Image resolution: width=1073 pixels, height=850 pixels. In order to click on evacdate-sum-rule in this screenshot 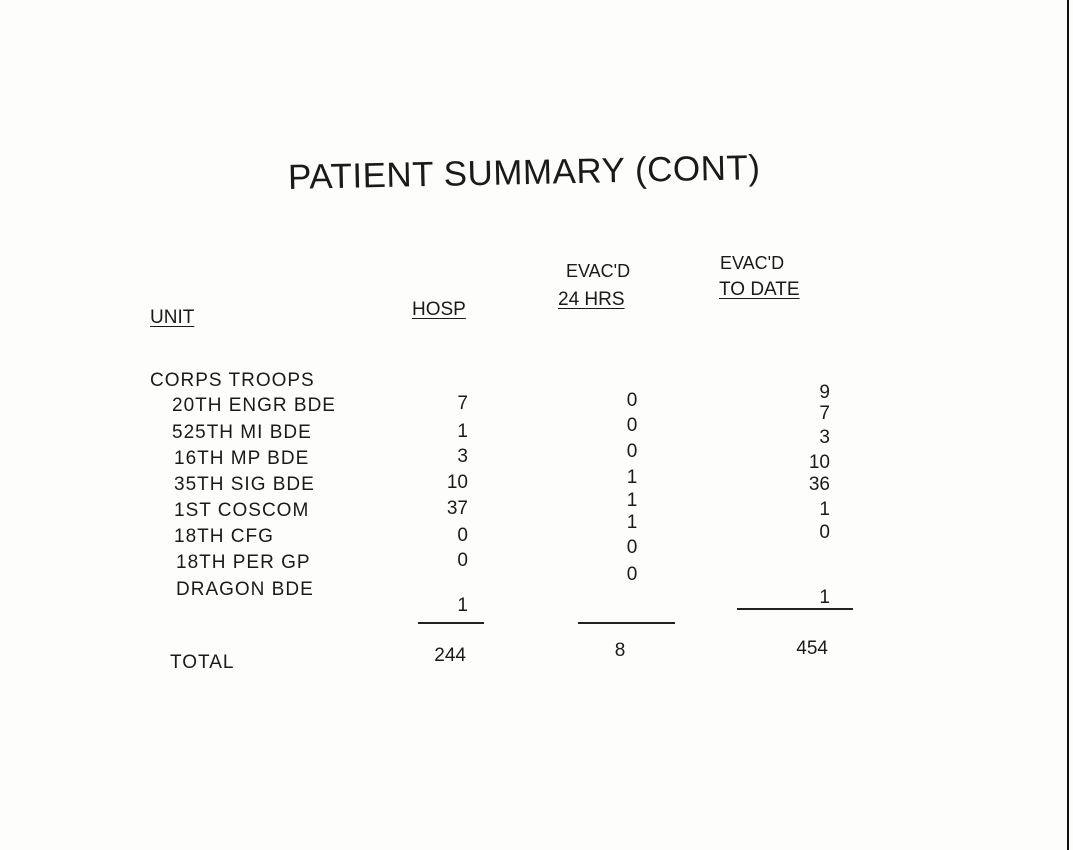, I will do `click(795, 609)`.